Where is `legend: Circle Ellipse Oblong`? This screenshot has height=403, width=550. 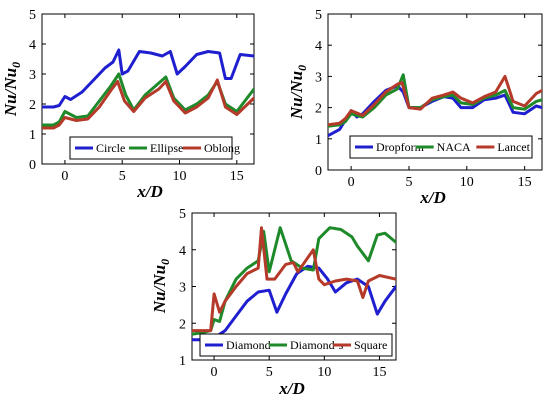 legend: Circle Ellipse Oblong is located at coordinates (154, 148).